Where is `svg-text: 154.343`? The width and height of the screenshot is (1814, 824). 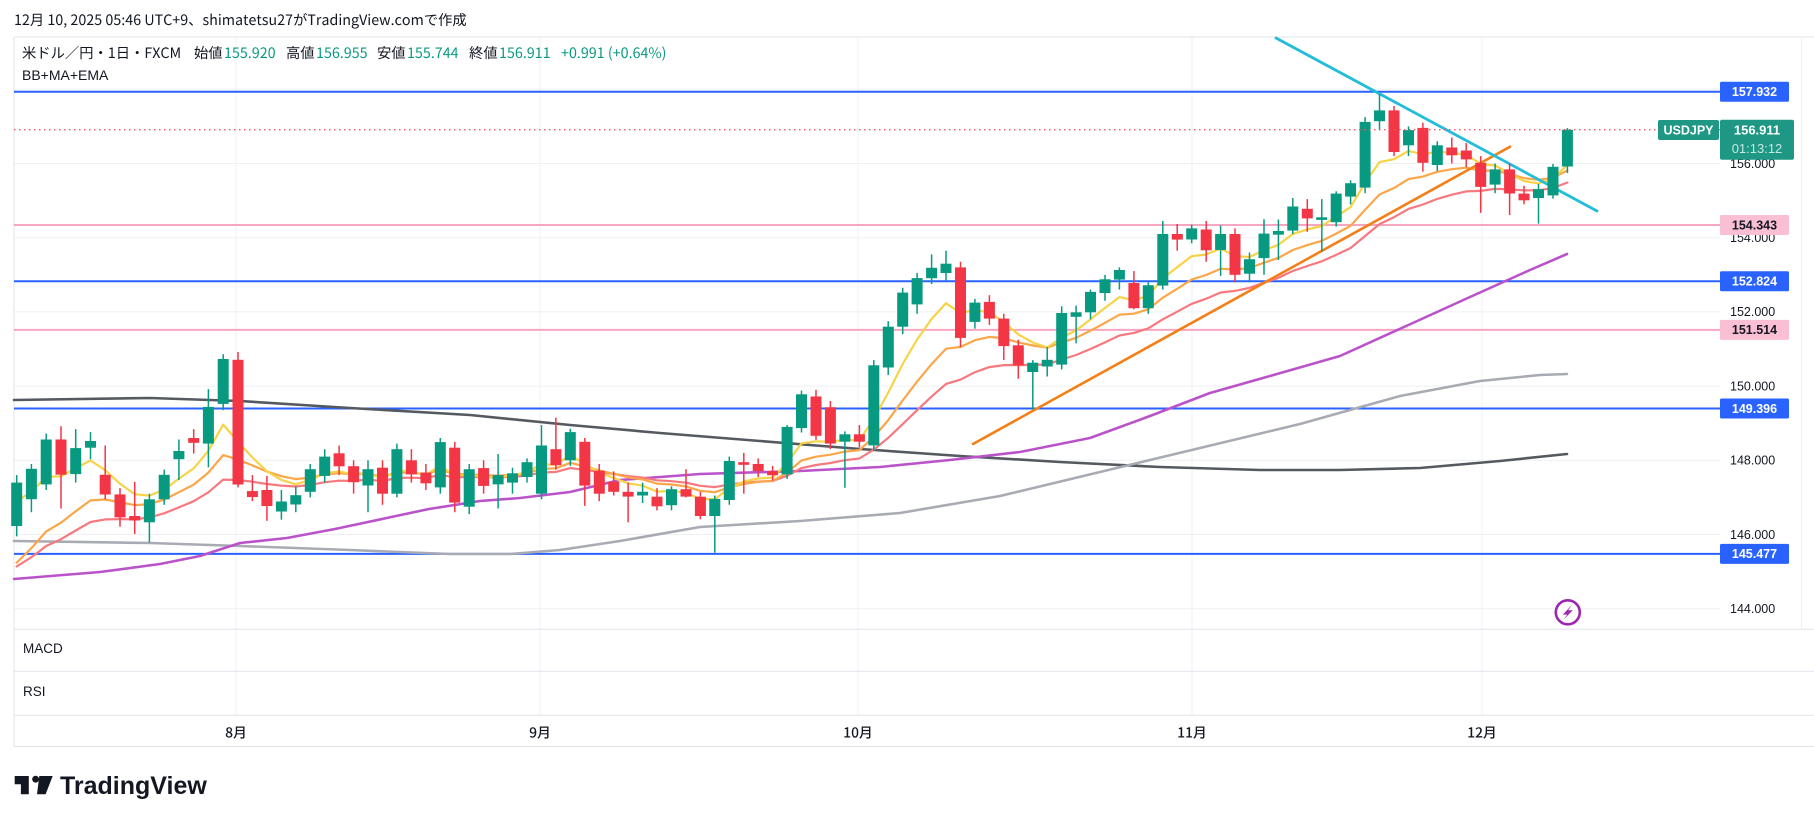 svg-text: 154.343 is located at coordinates (1754, 225).